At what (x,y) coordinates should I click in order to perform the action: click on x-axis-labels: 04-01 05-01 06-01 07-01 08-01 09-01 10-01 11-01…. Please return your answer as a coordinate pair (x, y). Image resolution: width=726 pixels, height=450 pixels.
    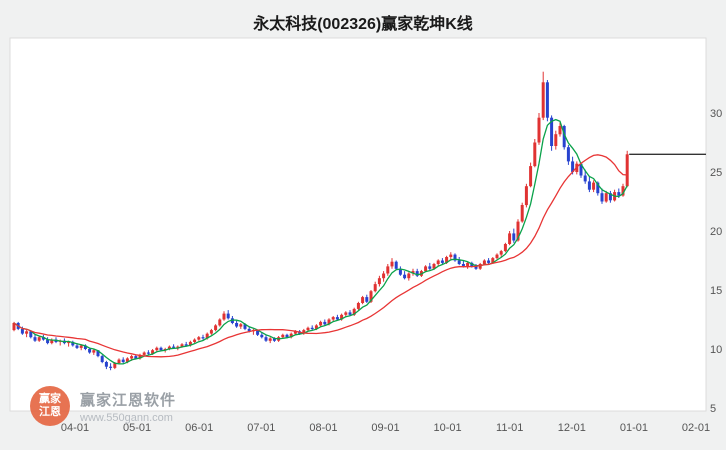
    Looking at the image, I should click on (385, 428).